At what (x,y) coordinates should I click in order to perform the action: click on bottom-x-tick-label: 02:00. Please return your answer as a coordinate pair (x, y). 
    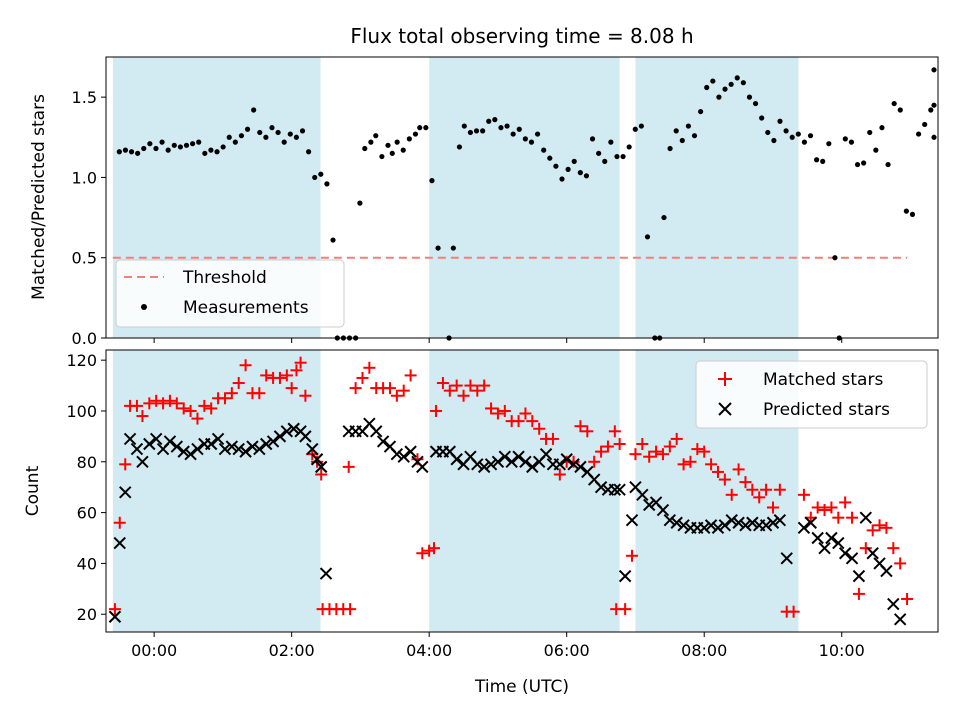
    Looking at the image, I should click on (292, 650).